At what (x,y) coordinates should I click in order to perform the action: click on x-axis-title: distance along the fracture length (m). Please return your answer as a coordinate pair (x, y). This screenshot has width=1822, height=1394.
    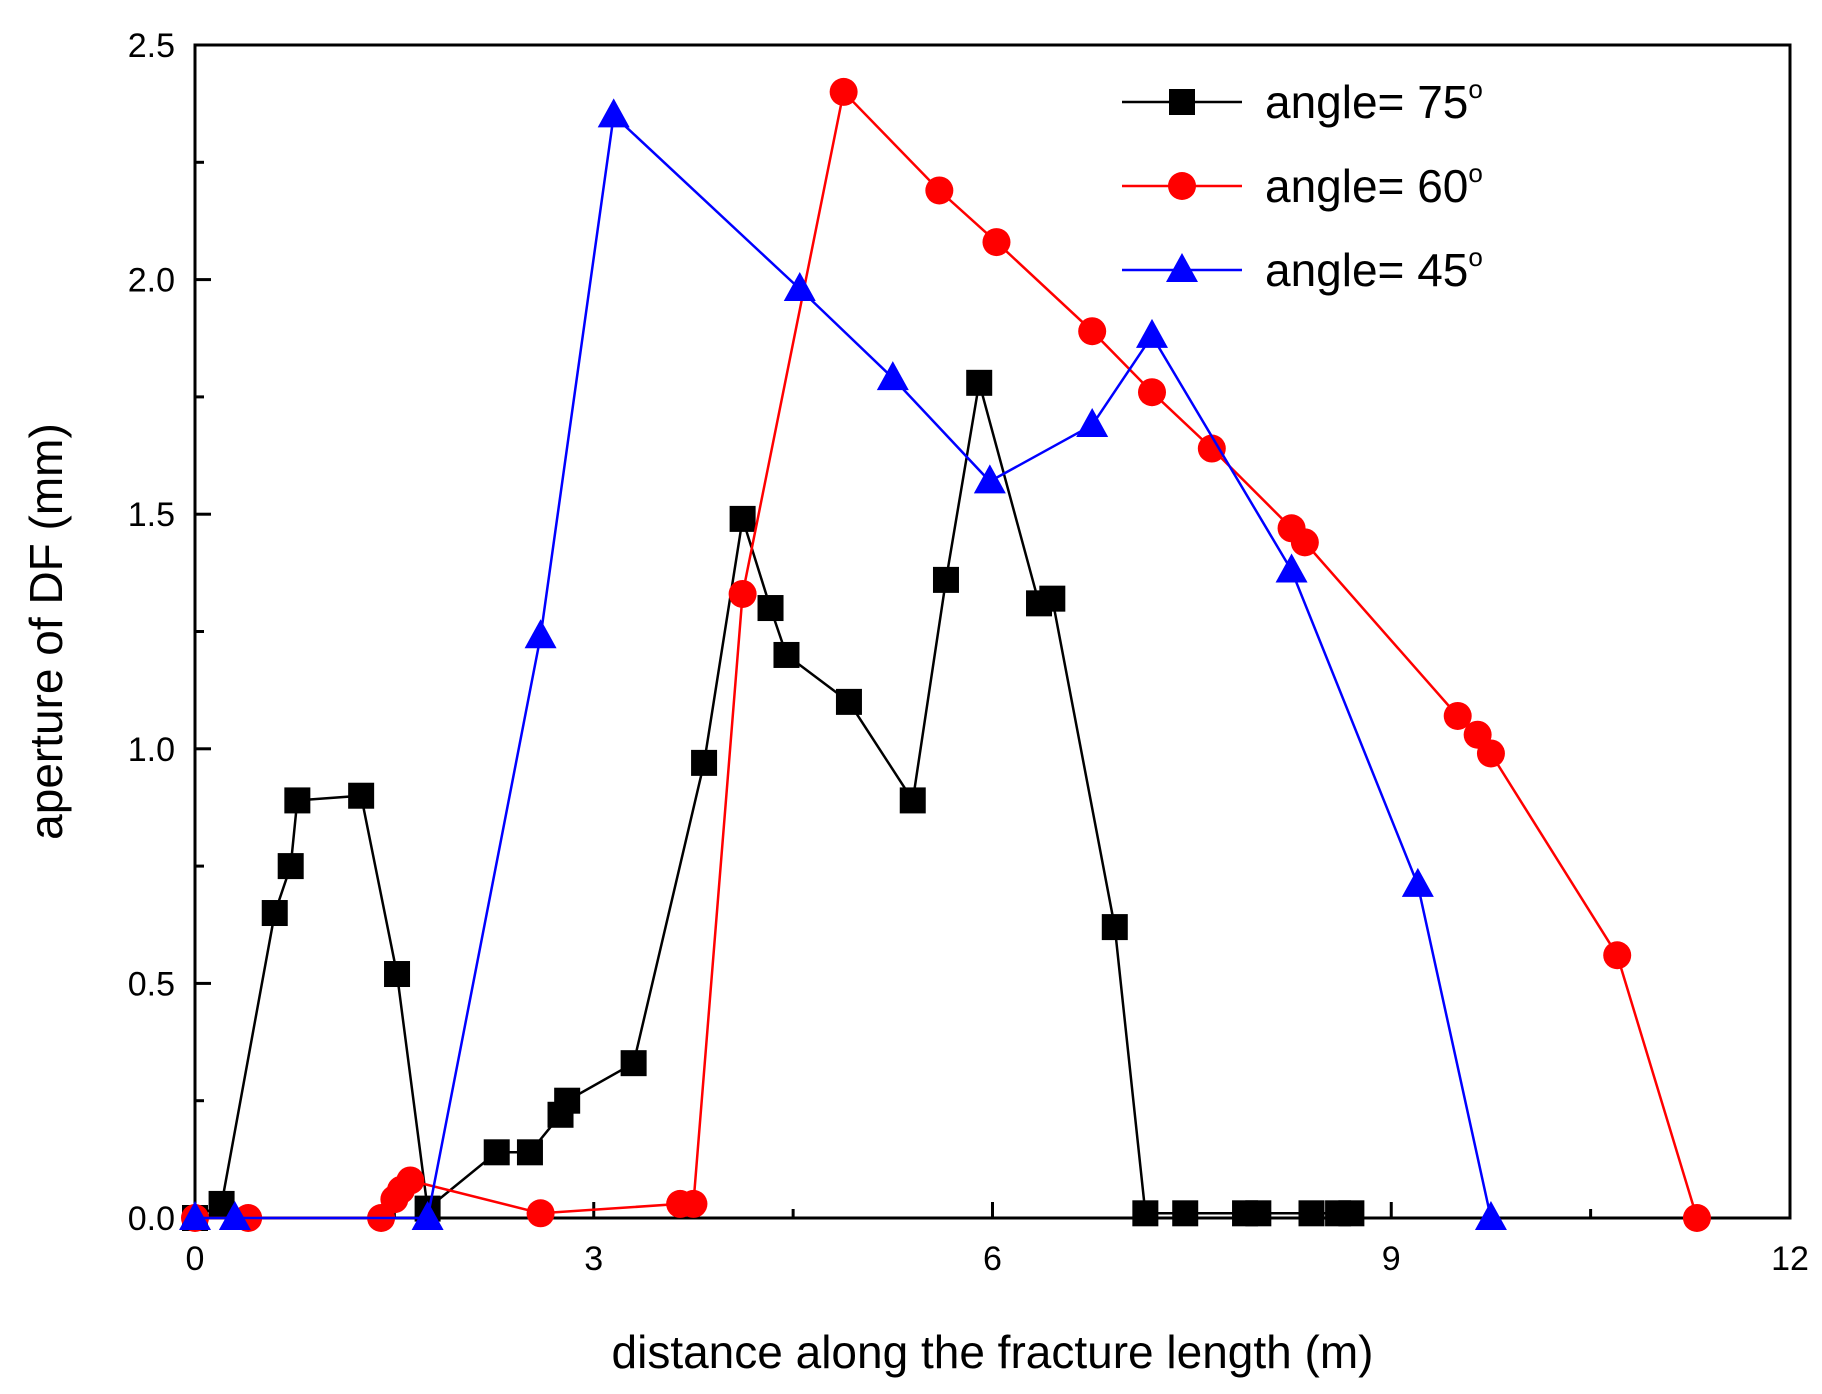
    Looking at the image, I should click on (993, 1352).